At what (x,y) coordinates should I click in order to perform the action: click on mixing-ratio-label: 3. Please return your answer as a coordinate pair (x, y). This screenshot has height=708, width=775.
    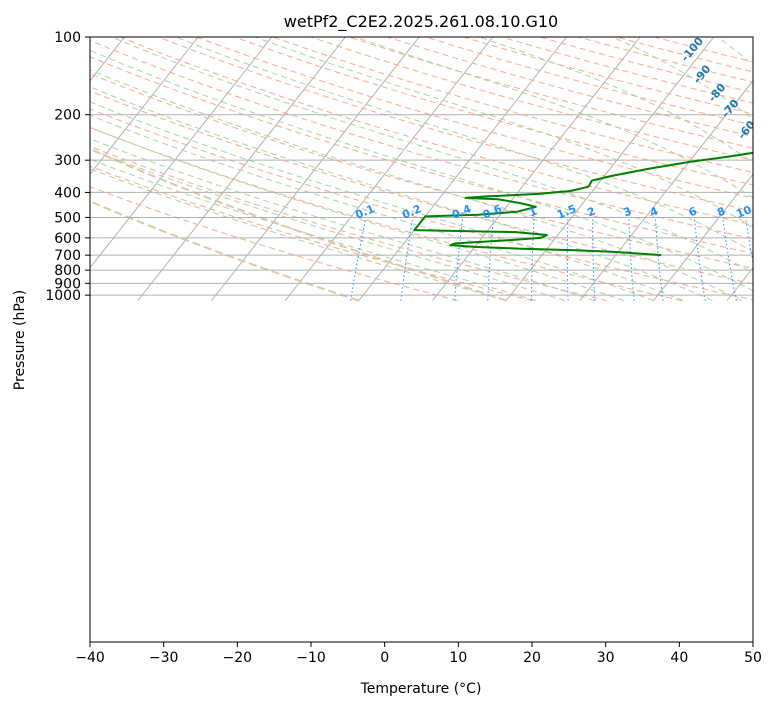
    Looking at the image, I should click on (628, 211).